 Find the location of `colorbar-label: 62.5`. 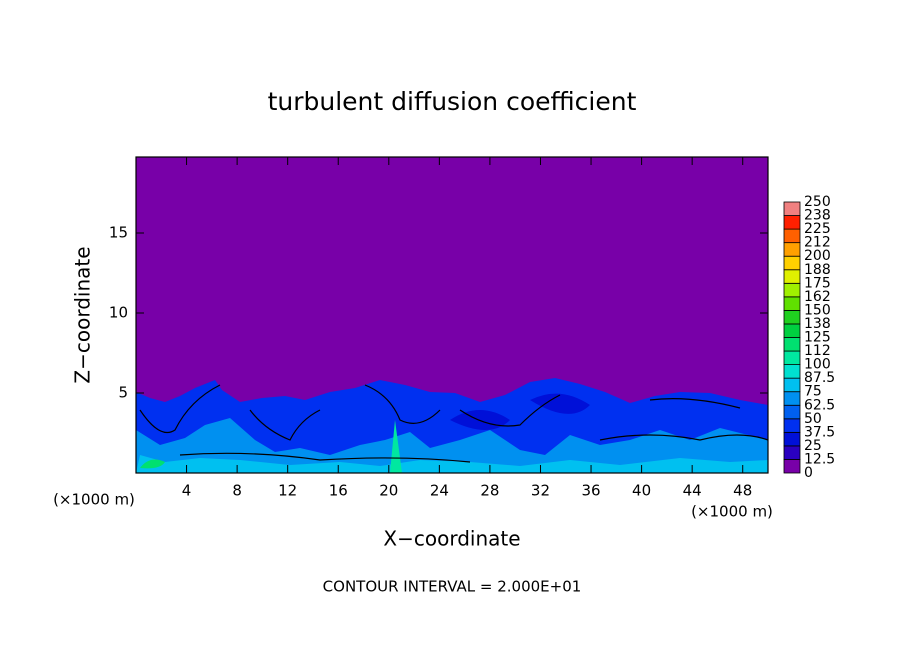

colorbar-label: 62.5 is located at coordinates (819, 405).